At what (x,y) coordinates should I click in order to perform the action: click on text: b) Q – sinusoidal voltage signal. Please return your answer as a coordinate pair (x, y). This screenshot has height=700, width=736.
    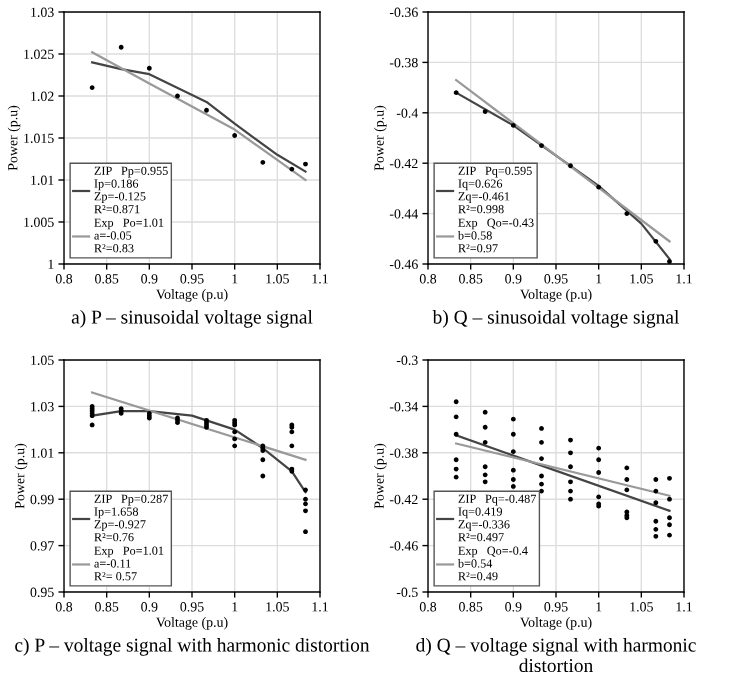
    Looking at the image, I should click on (556, 319).